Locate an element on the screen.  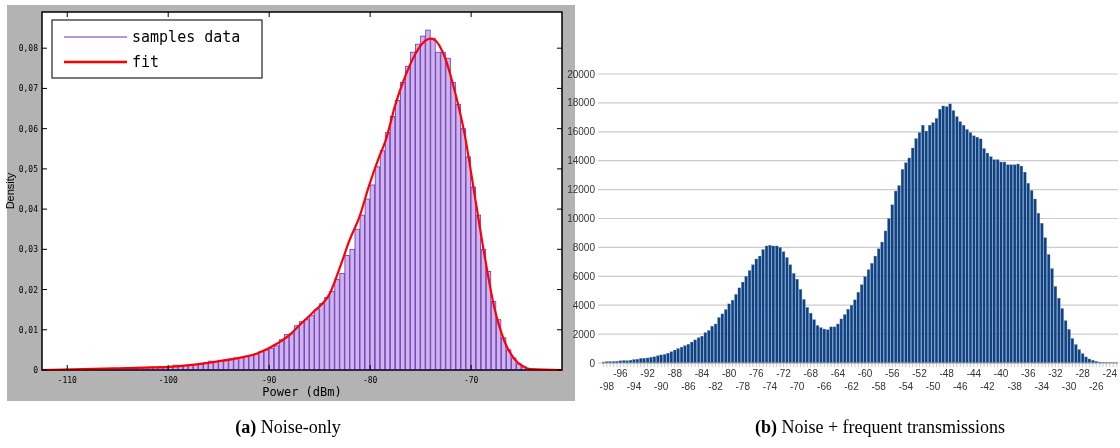
y-tick-label: 0,05 is located at coordinates (28, 169).